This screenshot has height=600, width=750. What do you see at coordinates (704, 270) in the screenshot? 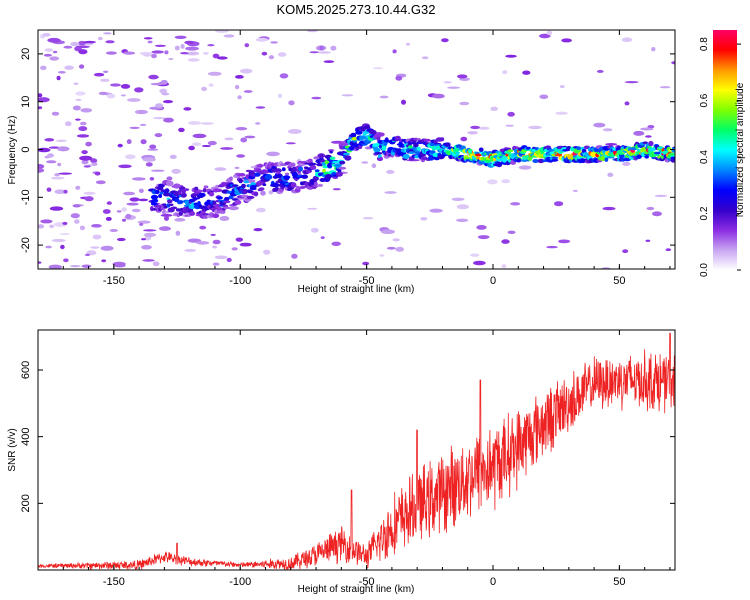
I see `colorbar-tick-label: 0.0` at bounding box center [704, 270].